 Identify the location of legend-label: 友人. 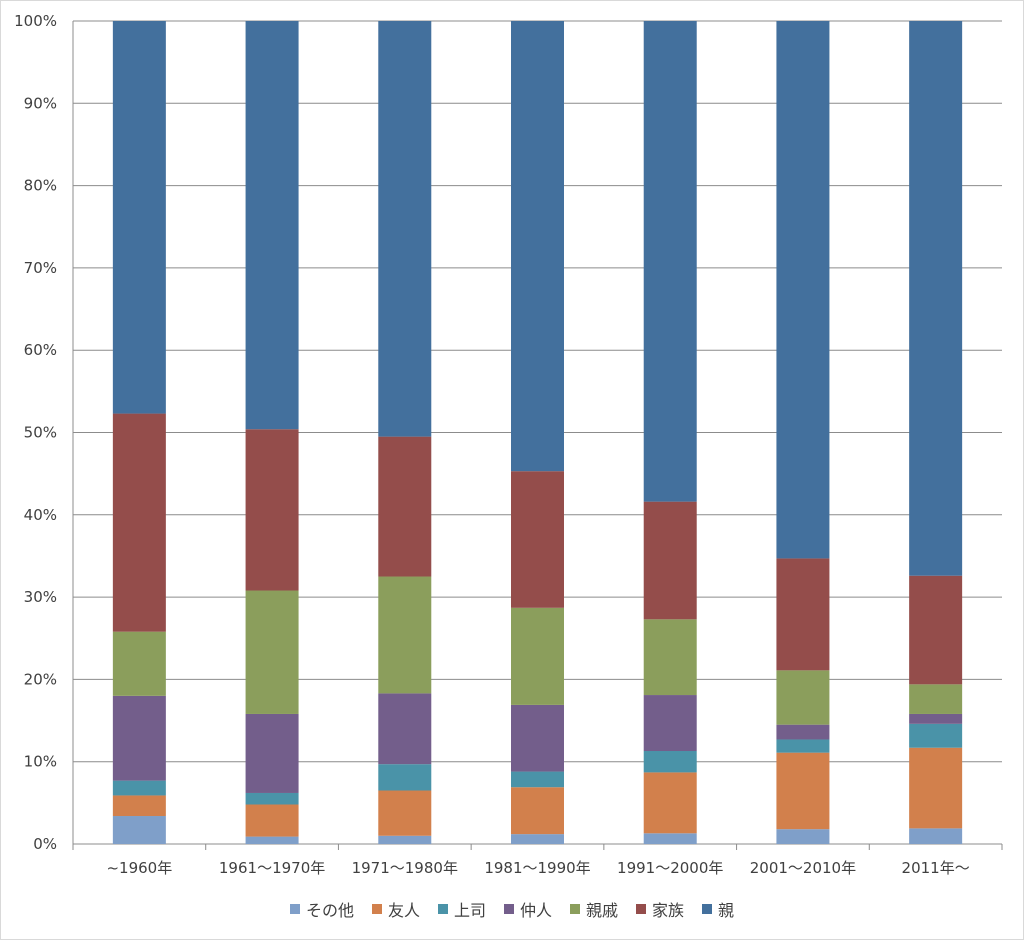
(403, 910).